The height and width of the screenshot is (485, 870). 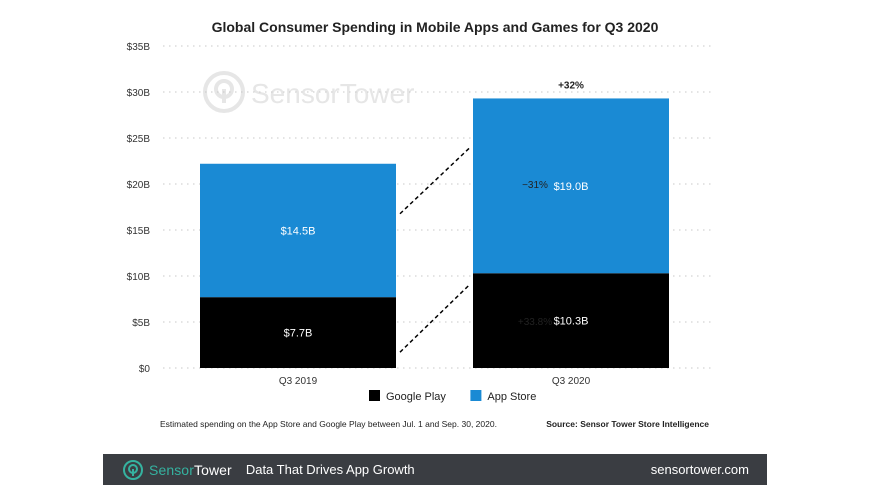 What do you see at coordinates (535, 185) in the screenshot?
I see `app-store-change-label: −31%` at bounding box center [535, 185].